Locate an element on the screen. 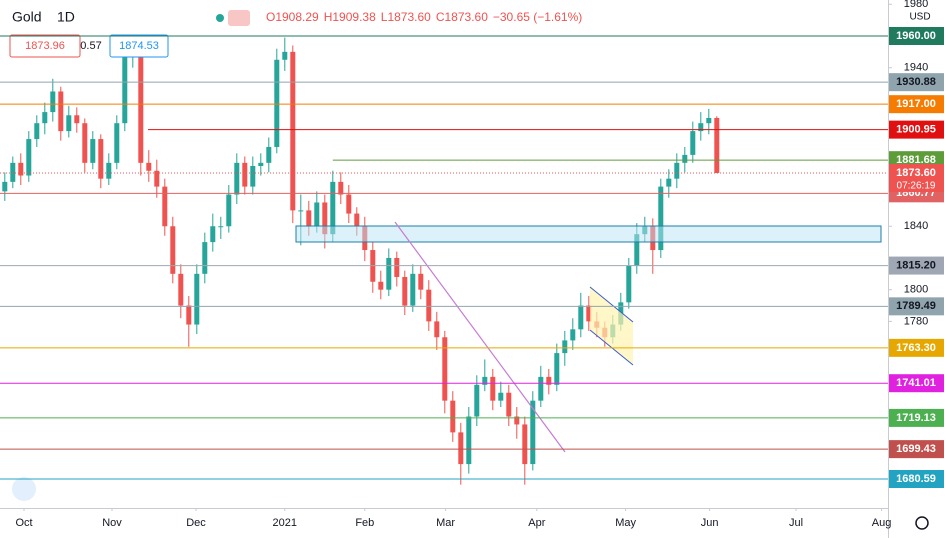  price-level-label: 1900.95 is located at coordinates (916, 130).